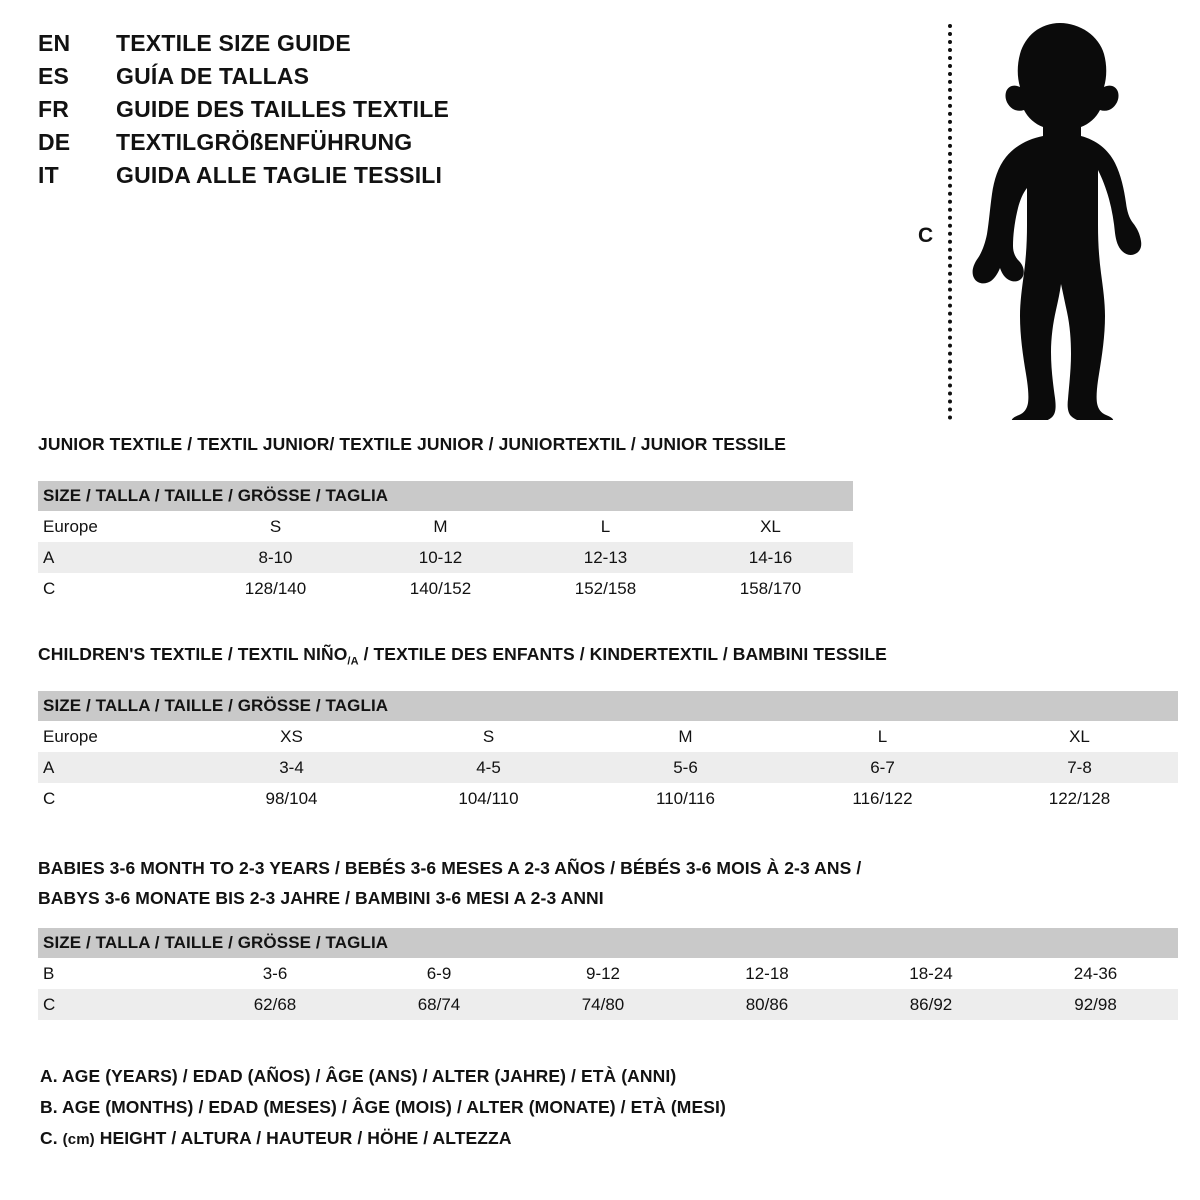 The width and height of the screenshot is (1200, 1200). What do you see at coordinates (439, 1004) in the screenshot?
I see `cell: 68/74` at bounding box center [439, 1004].